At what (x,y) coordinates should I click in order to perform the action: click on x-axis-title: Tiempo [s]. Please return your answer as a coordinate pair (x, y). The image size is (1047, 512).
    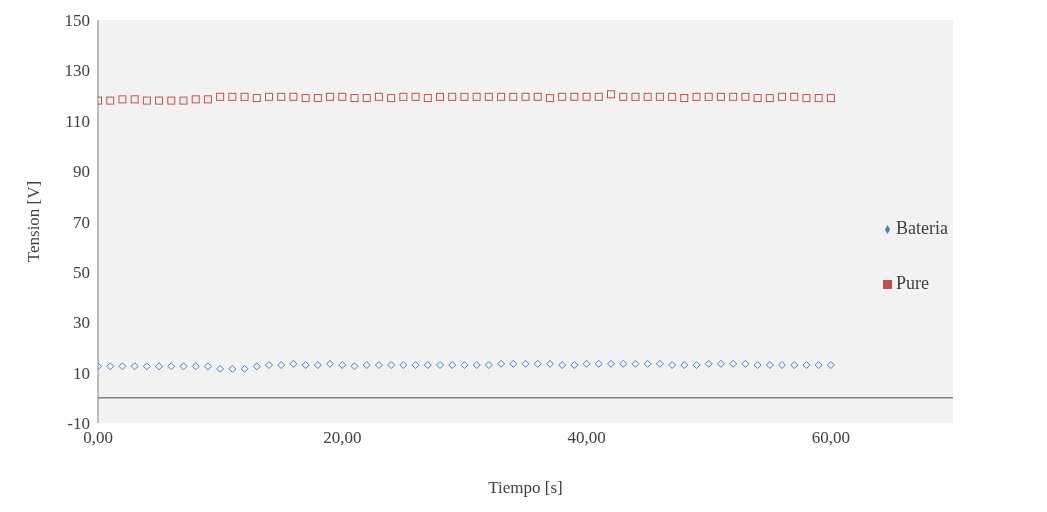
    Looking at the image, I should click on (525, 487).